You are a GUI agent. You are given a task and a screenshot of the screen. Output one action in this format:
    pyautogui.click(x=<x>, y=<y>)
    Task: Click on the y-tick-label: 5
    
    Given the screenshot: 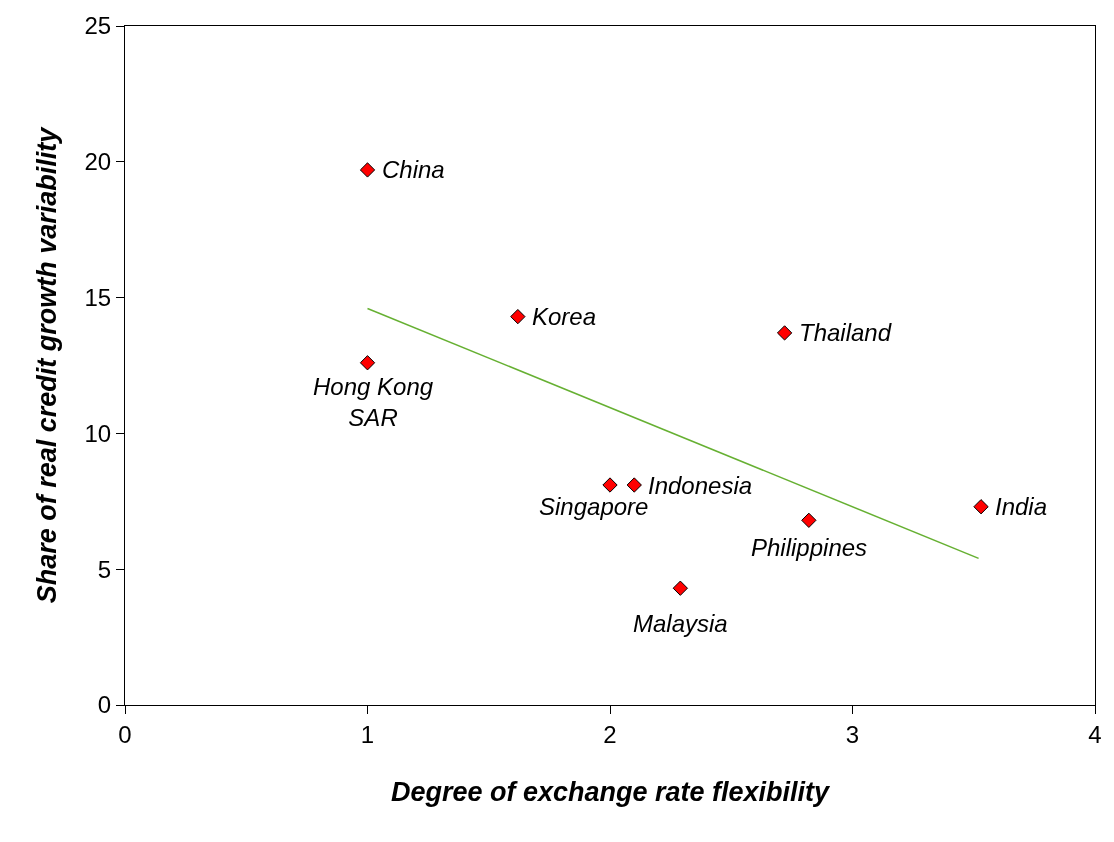 What is the action you would take?
    pyautogui.click(x=104, y=569)
    